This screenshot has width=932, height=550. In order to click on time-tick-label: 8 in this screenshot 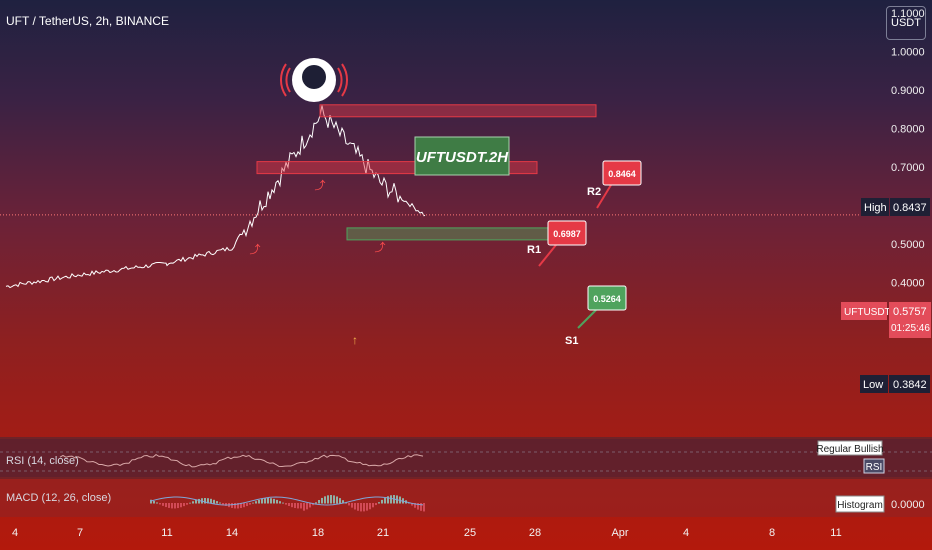, I will do `click(772, 533)`.